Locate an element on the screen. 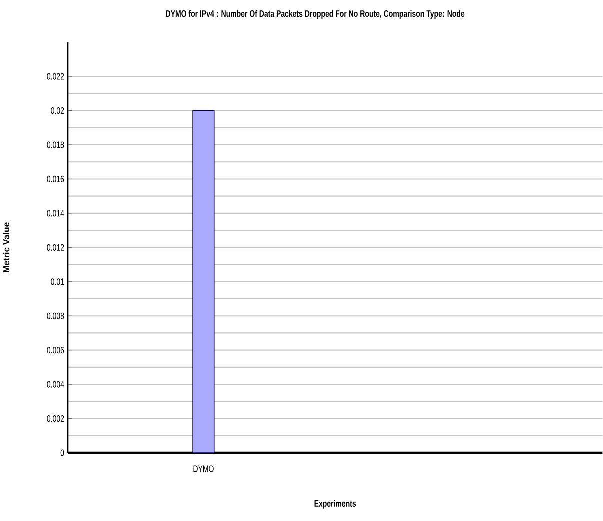 The image size is (603, 521). x-tick-label: DYMO is located at coordinates (204, 469).